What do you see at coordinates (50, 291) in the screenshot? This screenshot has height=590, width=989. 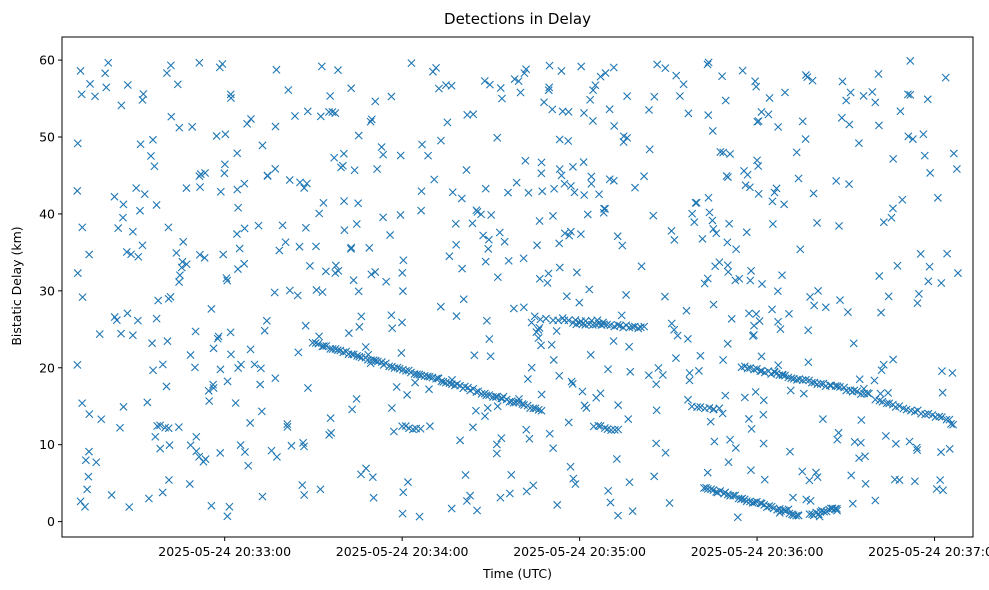 I see `y-axis: 0 10 20 30 40 50 60` at bounding box center [50, 291].